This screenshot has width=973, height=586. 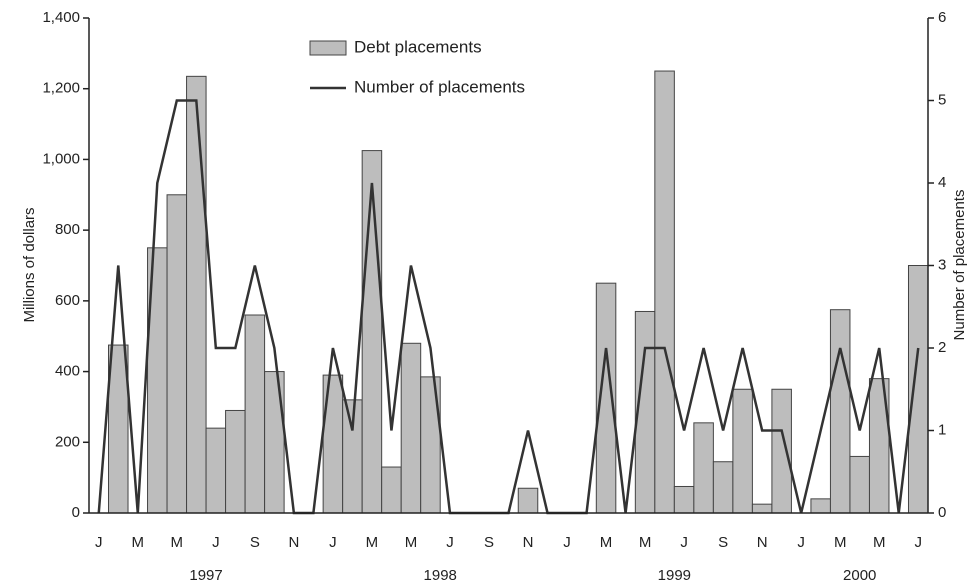 What do you see at coordinates (67, 229) in the screenshot?
I see `y-tick-label: 800` at bounding box center [67, 229].